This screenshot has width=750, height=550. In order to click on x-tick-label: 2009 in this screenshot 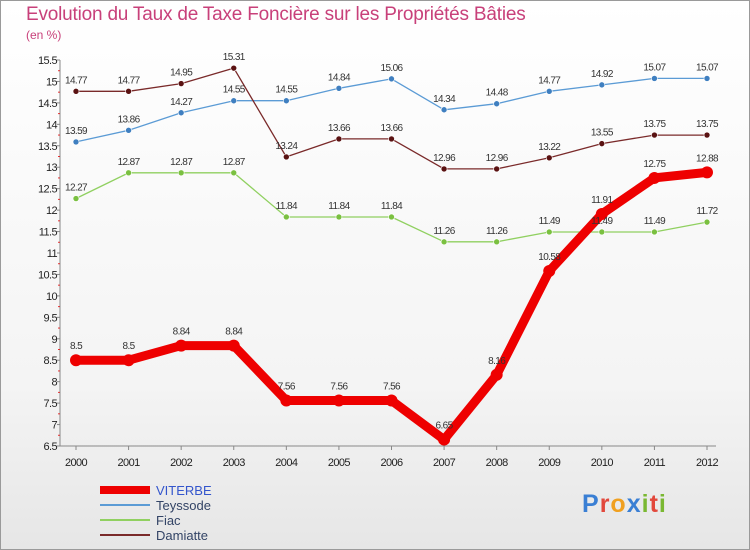, I will do `click(549, 463)`.